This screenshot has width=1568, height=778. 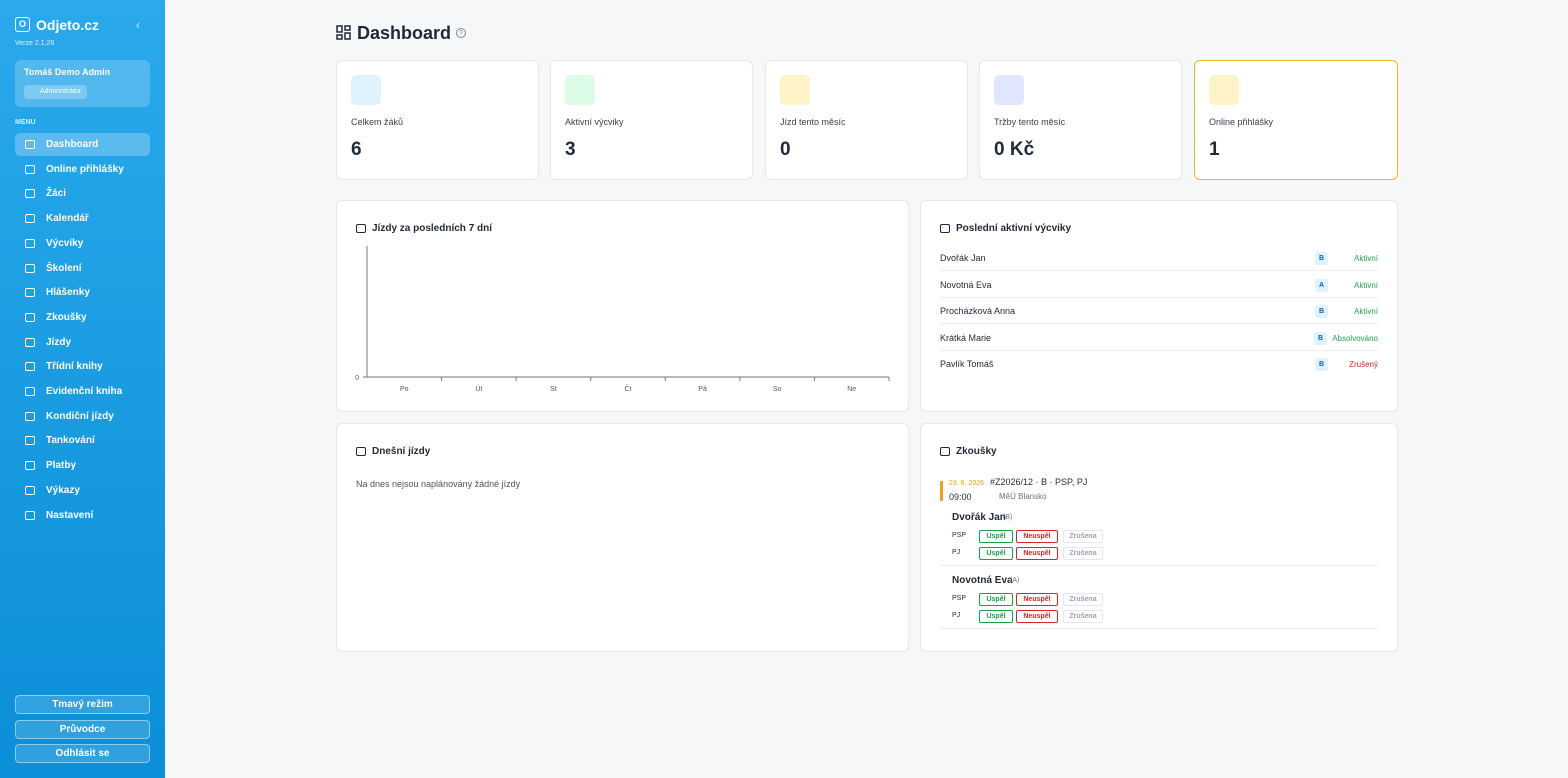 What do you see at coordinates (82, 144) in the screenshot?
I see `menu-item: Dashboard` at bounding box center [82, 144].